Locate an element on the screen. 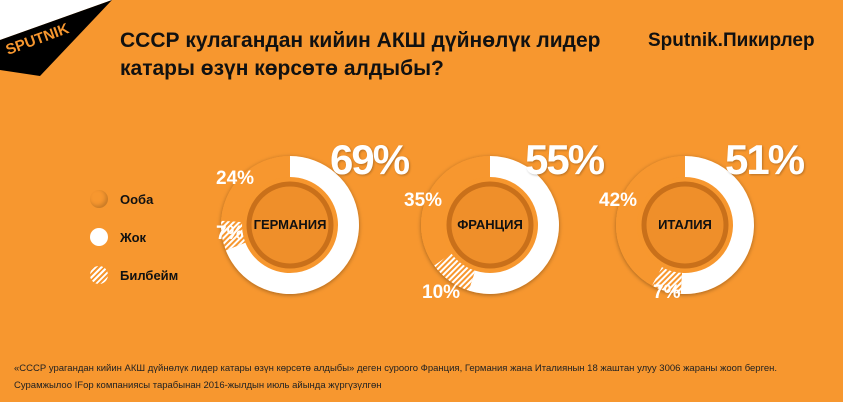  label-unknown: 10% is located at coordinates (441, 292).